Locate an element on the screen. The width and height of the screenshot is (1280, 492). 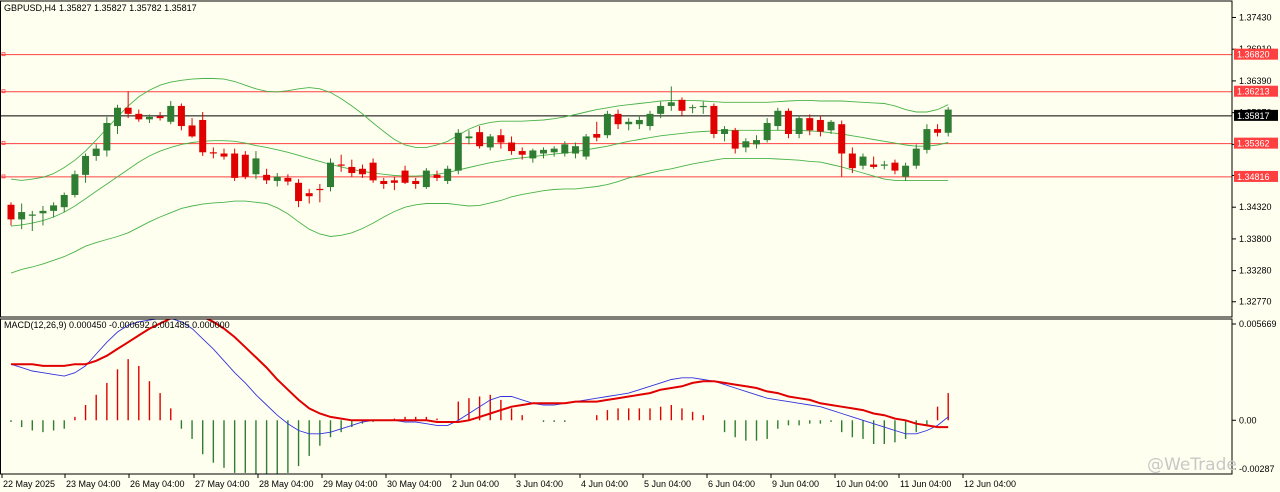
current-price-tag is located at coordinates (1256, 115).